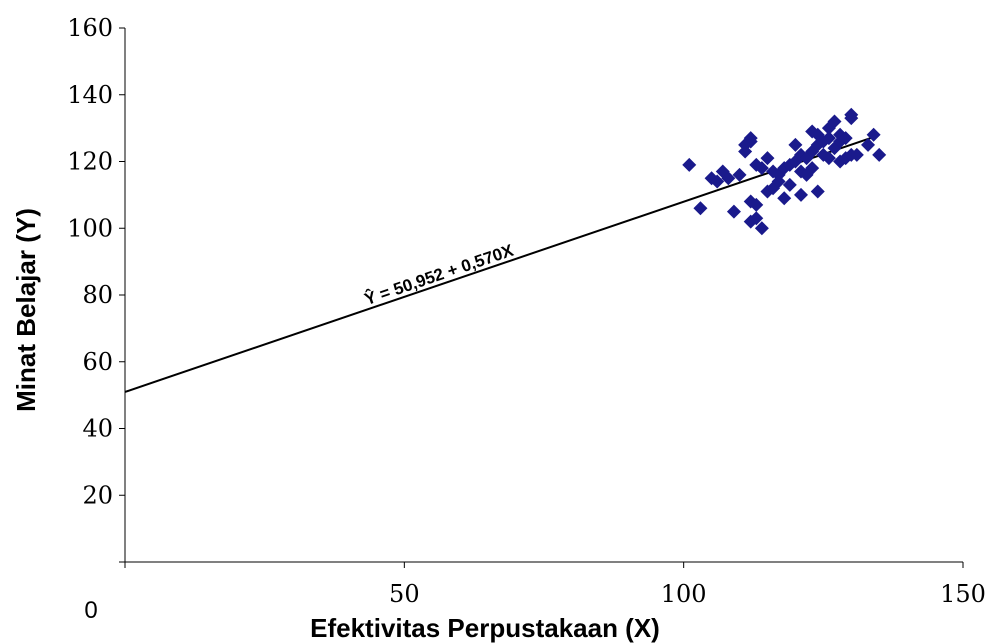  Describe the element at coordinates (90, 162) in the screenshot. I see `y-tick-label: 120` at that location.